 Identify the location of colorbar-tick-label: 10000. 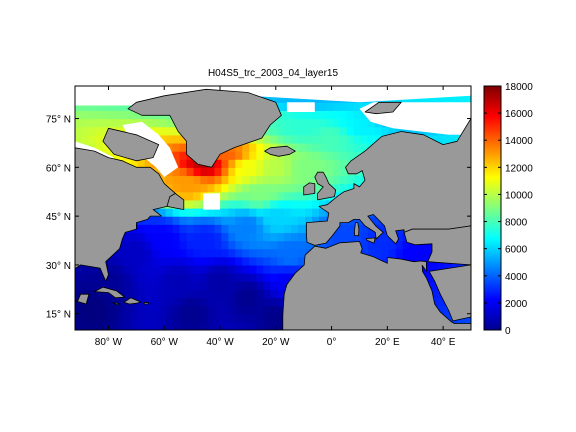
(519, 195).